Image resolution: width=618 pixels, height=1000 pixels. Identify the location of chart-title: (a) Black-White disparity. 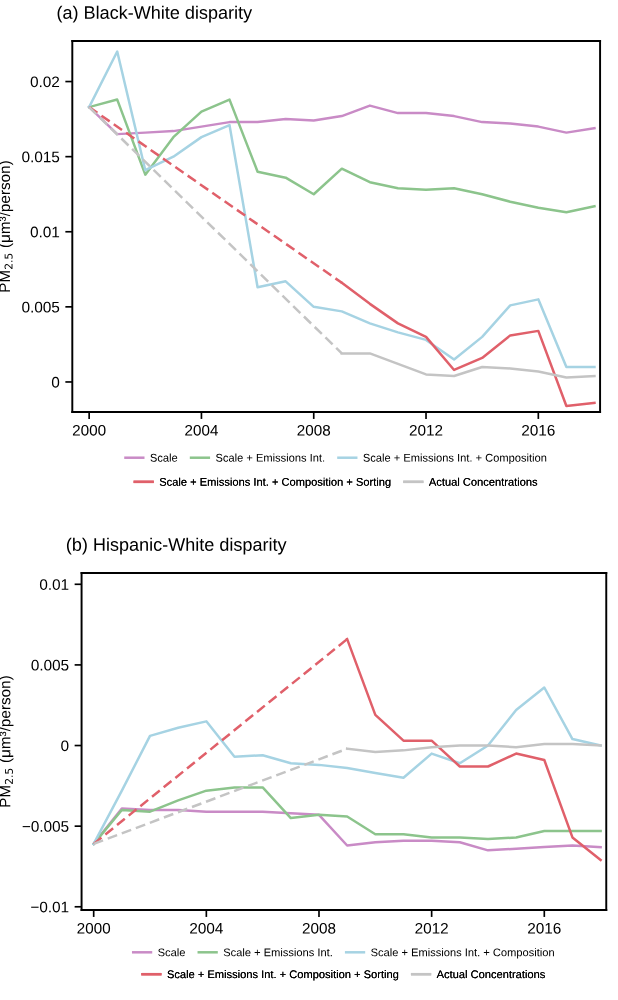
(155, 14).